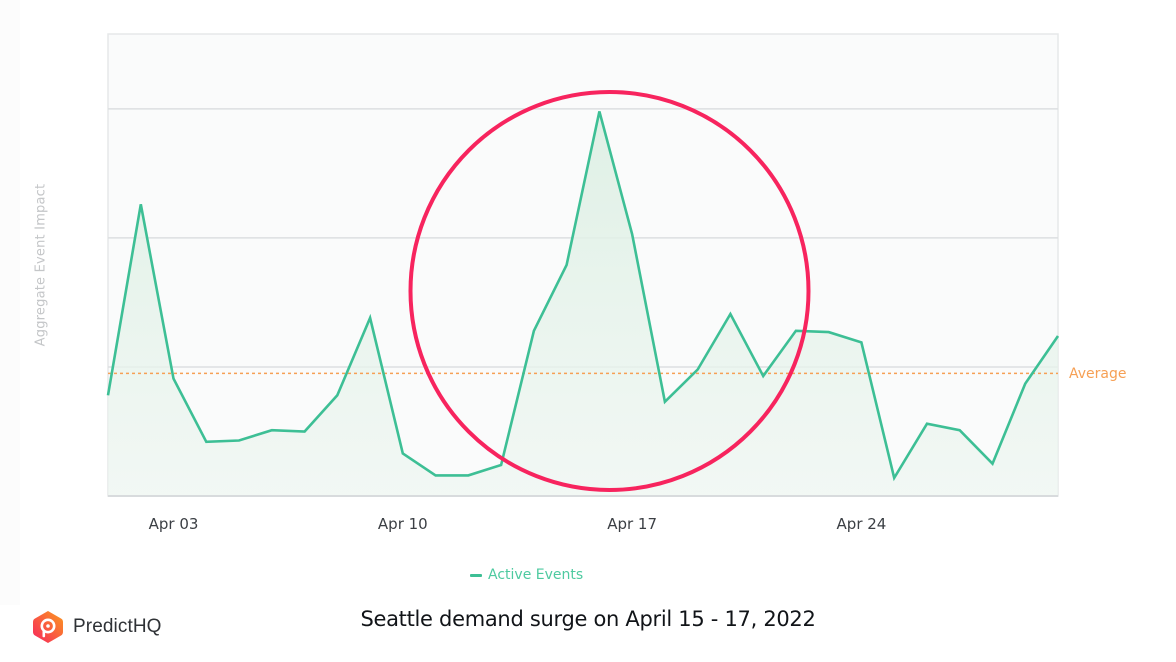 This screenshot has width=1176, height=662. I want to click on x-tick-label: Apr 10, so click(402, 524).